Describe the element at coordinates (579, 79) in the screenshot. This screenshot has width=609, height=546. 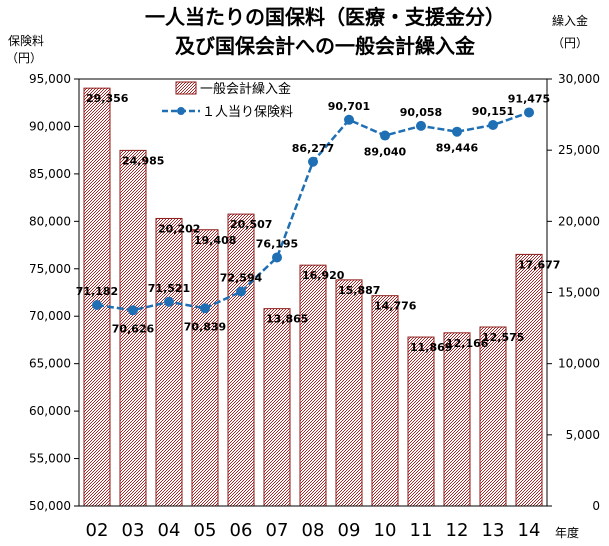
I see `right-tick-label: 30,000` at that location.